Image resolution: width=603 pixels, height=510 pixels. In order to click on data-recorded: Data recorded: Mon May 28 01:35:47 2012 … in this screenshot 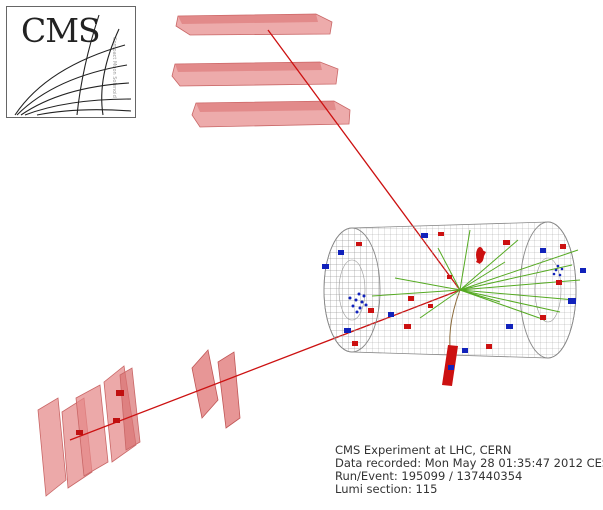, I will do `click(469, 463)`.